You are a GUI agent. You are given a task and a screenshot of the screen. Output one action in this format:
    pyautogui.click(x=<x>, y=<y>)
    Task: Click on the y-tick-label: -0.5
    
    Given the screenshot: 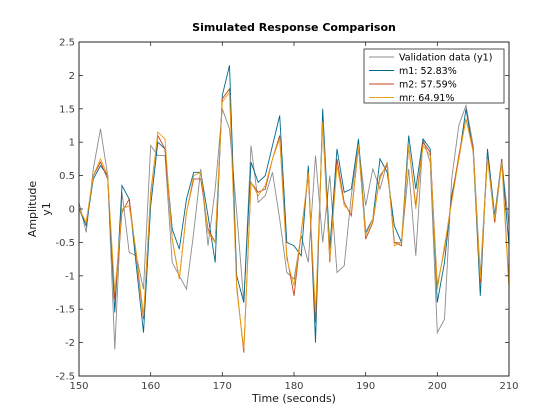 What is the action you would take?
    pyautogui.click(x=65, y=243)
    